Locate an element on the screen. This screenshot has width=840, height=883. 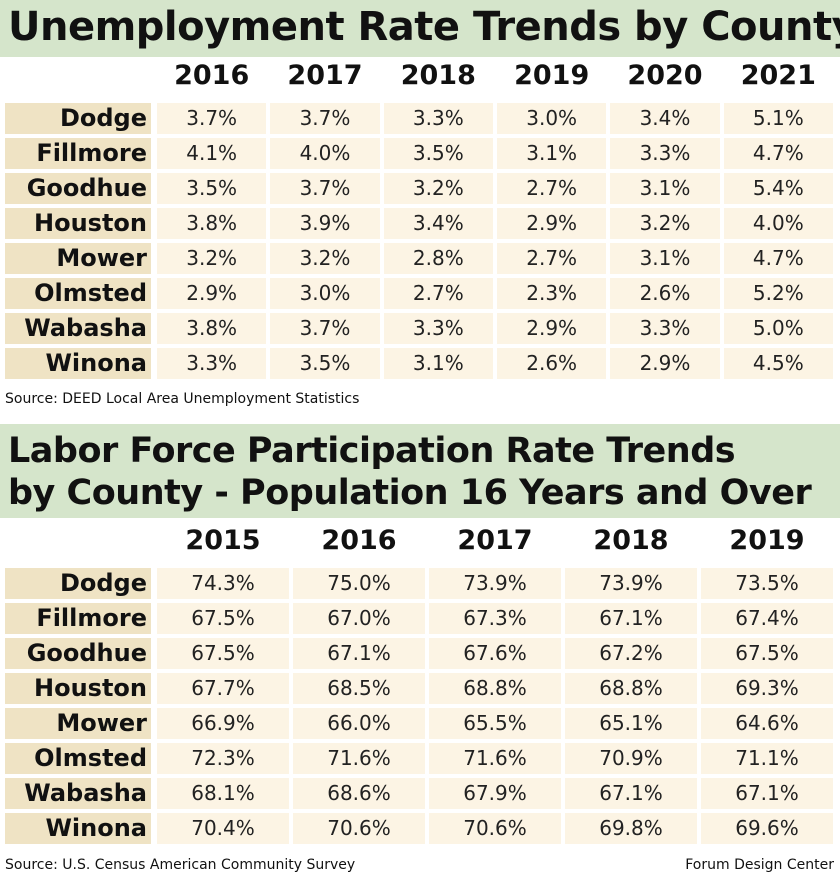
cell: 5.2% is located at coordinates (778, 293).